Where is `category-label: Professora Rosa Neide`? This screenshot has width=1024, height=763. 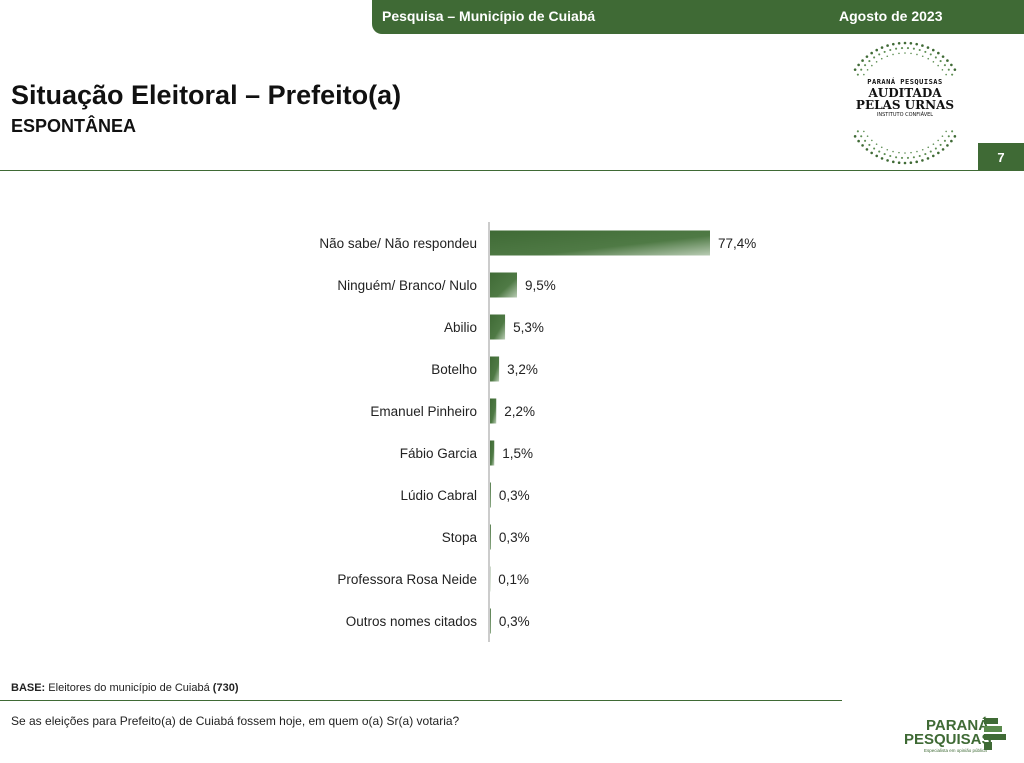
category-label: Professora Rosa Neide is located at coordinates (407, 579).